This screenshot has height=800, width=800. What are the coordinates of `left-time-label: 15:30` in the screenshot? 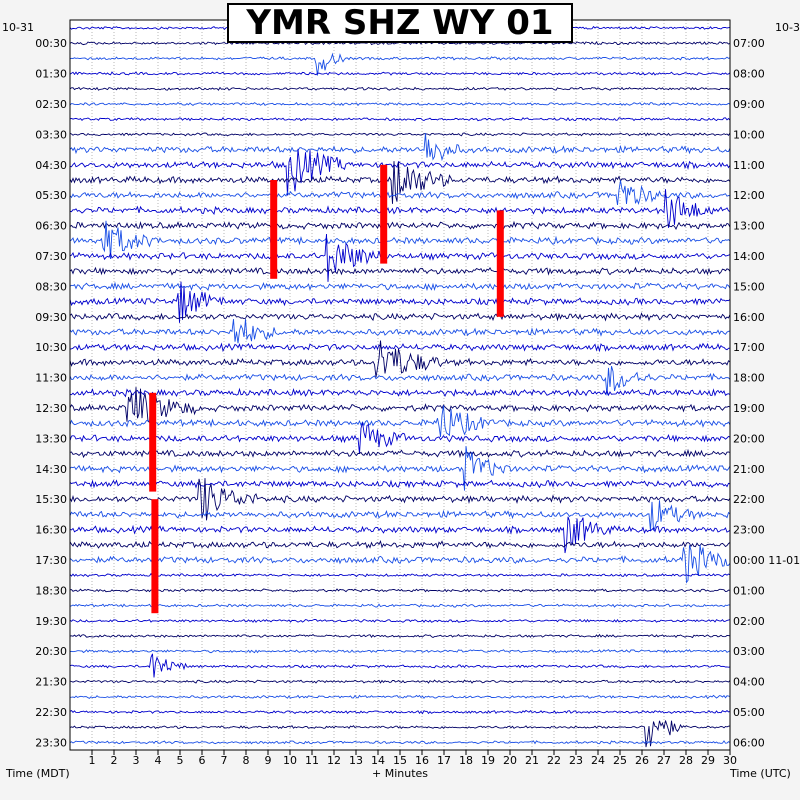 It's located at (51, 499).